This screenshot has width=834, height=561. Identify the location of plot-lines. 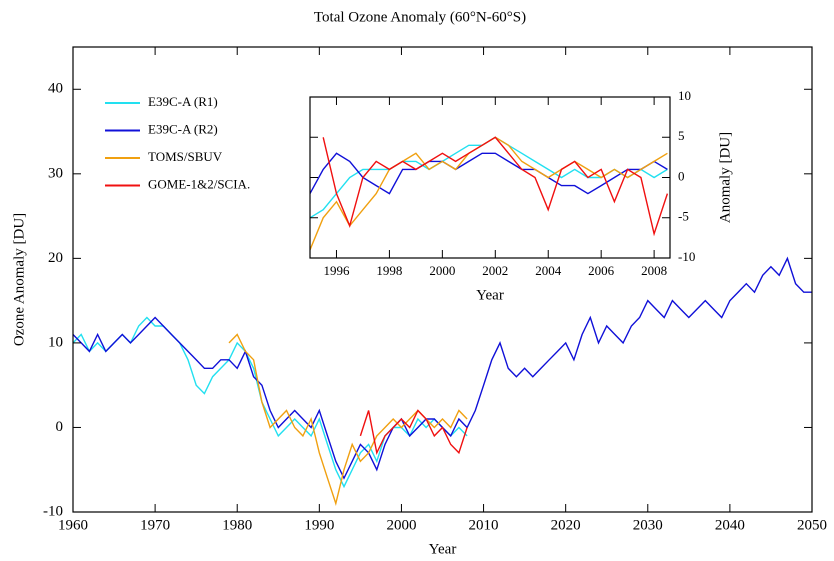
(489, 193).